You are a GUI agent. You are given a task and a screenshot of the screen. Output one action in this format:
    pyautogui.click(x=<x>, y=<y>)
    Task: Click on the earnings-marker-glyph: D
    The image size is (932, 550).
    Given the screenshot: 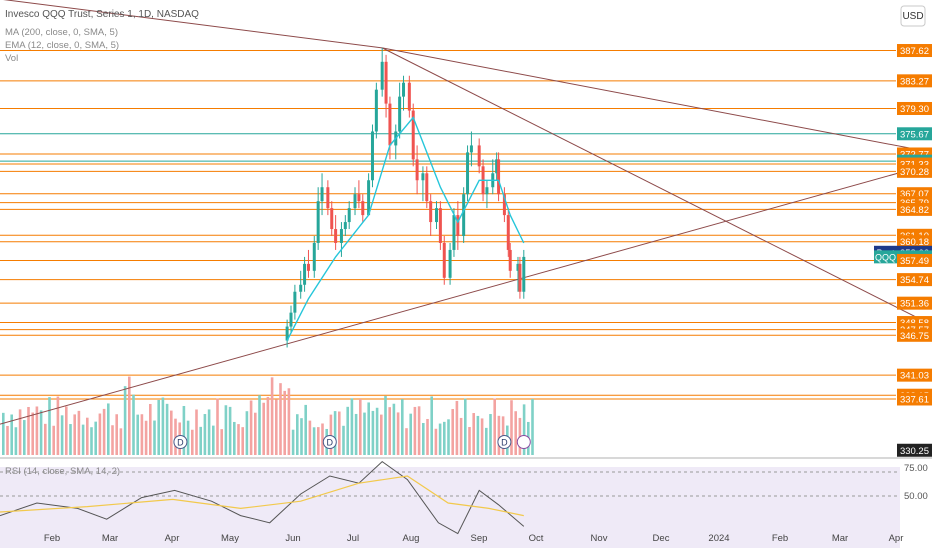 What is the action you would take?
    pyautogui.click(x=330, y=443)
    